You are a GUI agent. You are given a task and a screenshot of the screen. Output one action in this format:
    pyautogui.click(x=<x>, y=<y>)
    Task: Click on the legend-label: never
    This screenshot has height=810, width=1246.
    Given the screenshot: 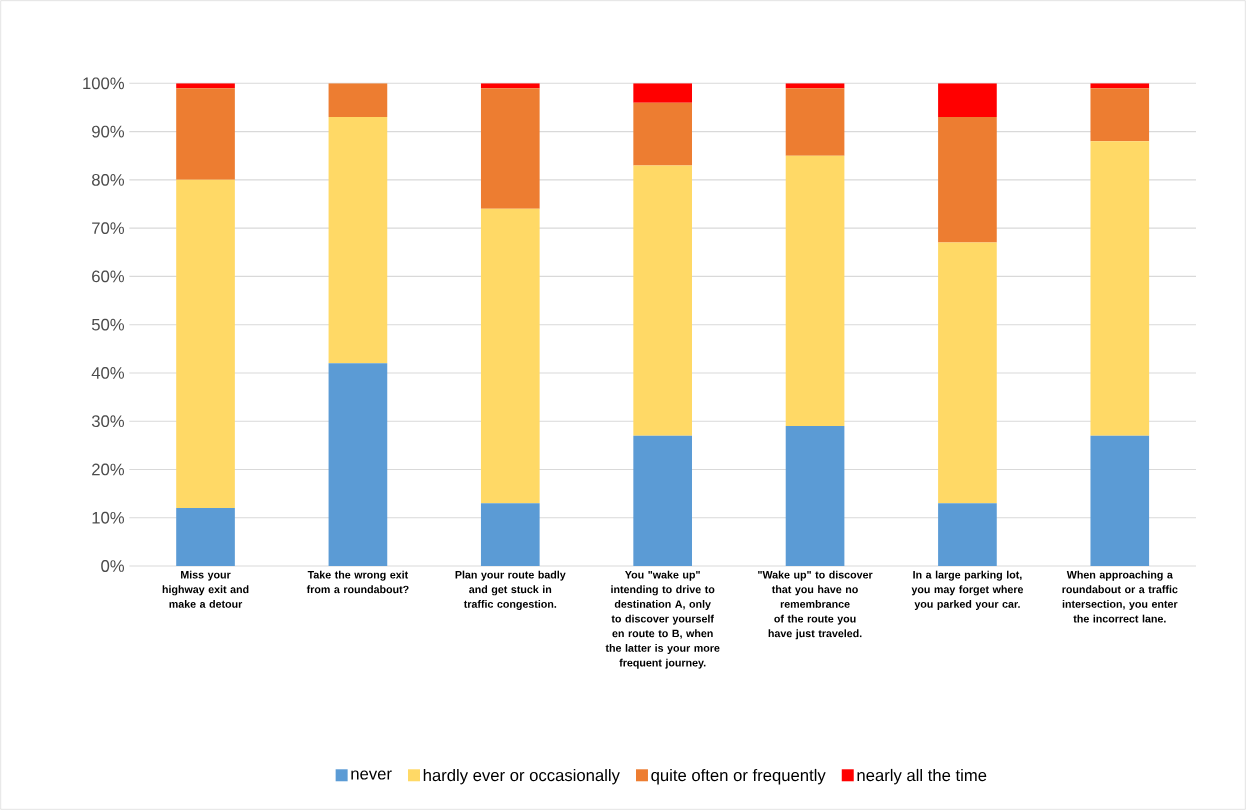 What is the action you would take?
    pyautogui.click(x=371, y=775)
    